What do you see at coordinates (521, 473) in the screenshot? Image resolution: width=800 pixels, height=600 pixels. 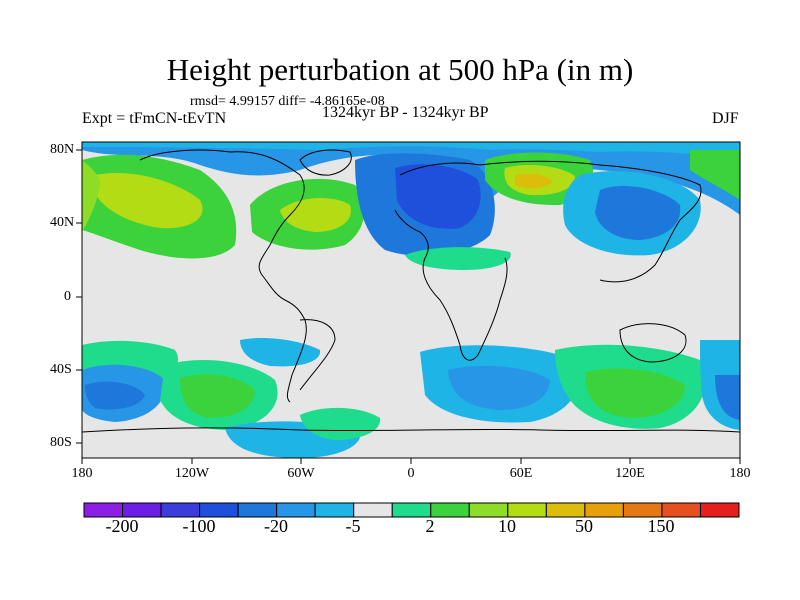 I see `xtick-label-60e: 60E` at bounding box center [521, 473].